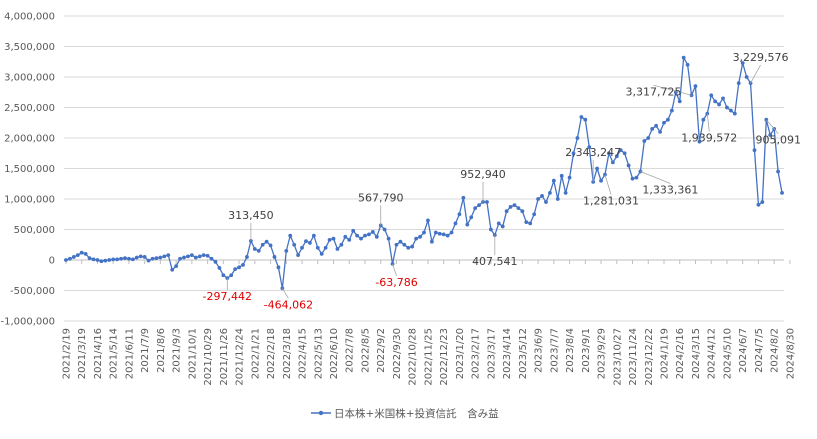 The height and width of the screenshot is (439, 817). Describe the element at coordinates (321, 413) in the screenshot. I see `legend-marker-swatch` at that location.